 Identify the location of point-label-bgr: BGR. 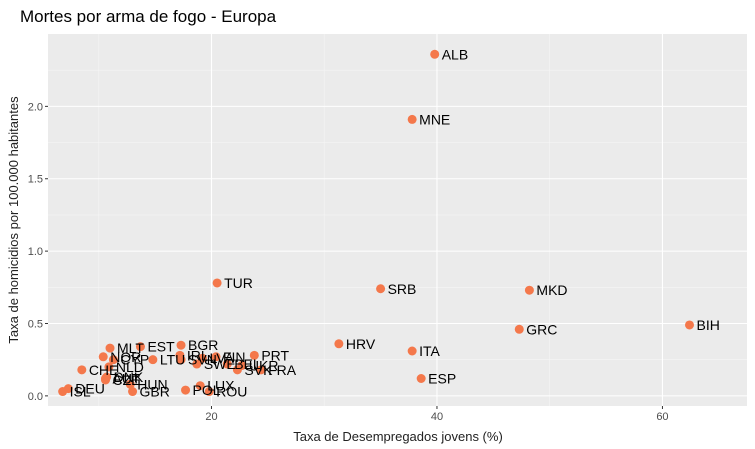
(203, 345).